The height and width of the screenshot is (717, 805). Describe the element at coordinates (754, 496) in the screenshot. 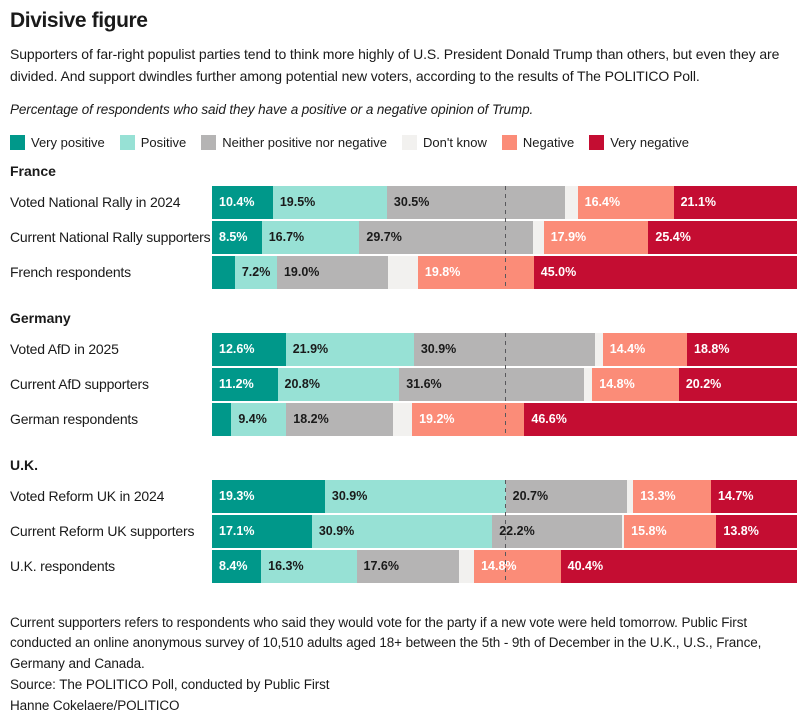

I see `bar-segment-very_negative: 14.7%` at that location.